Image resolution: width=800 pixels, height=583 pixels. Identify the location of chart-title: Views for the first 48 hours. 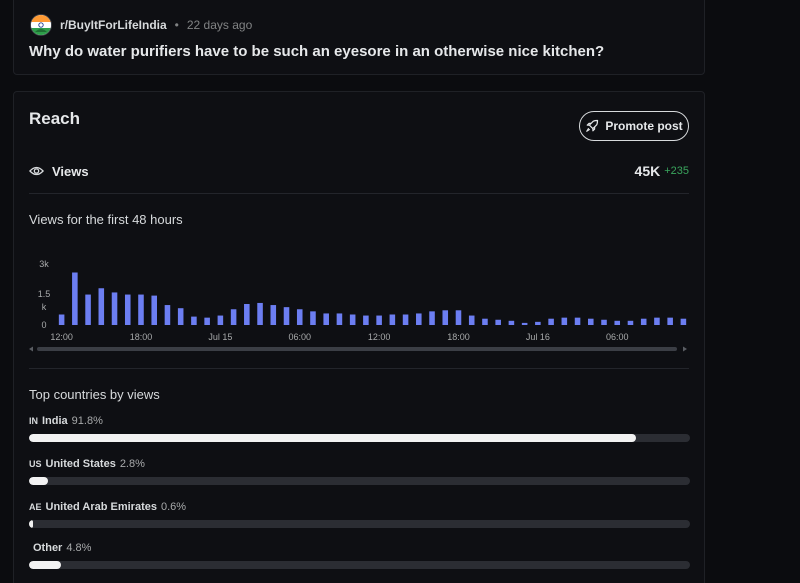
(106, 219).